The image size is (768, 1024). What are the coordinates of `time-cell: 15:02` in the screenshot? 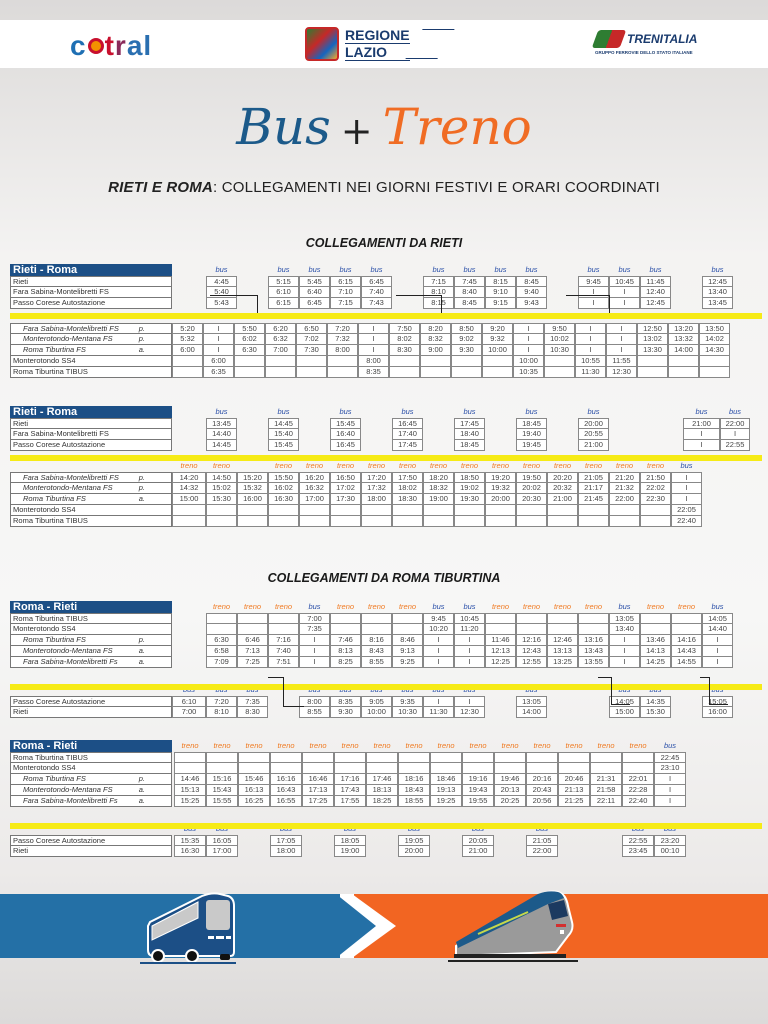 It's located at (221, 488).